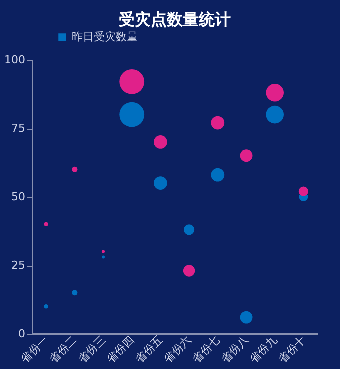 The height and width of the screenshot is (369, 340). I want to click on y-tick-label: 25, so click(19, 265).